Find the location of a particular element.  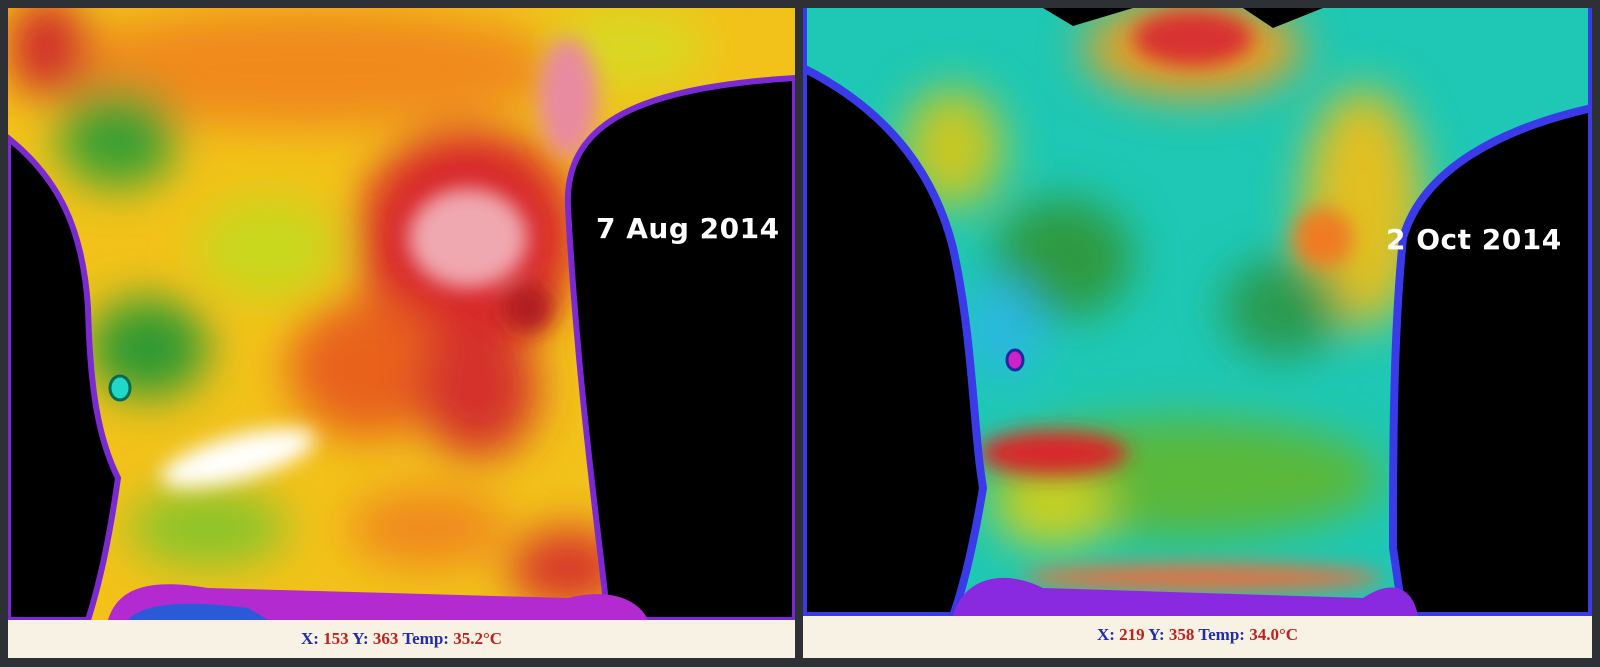

status-bar: X: 219 Y: 358 Temp: 34.0°C is located at coordinates (1197, 637).